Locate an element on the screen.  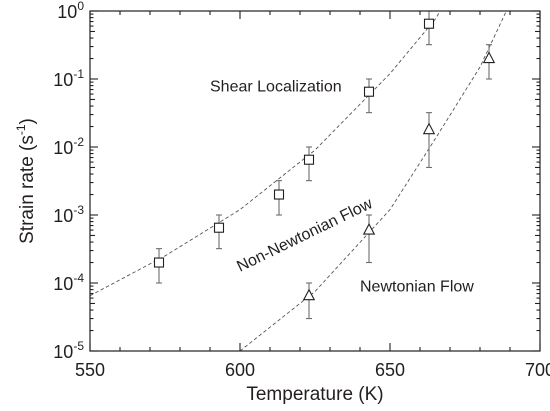
y-tick-exponent: -5 is located at coordinates (78, 346).